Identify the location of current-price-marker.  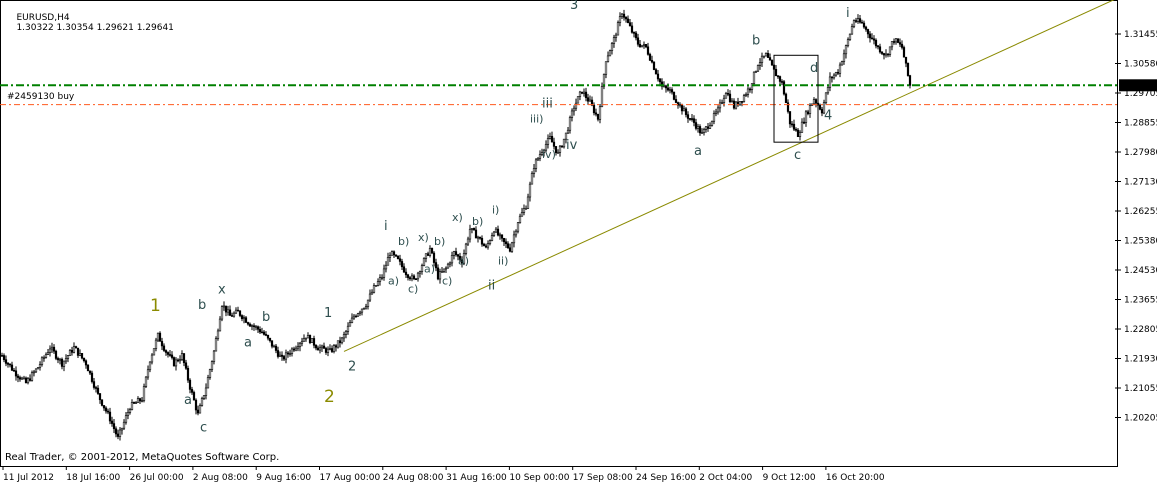
(1138, 85).